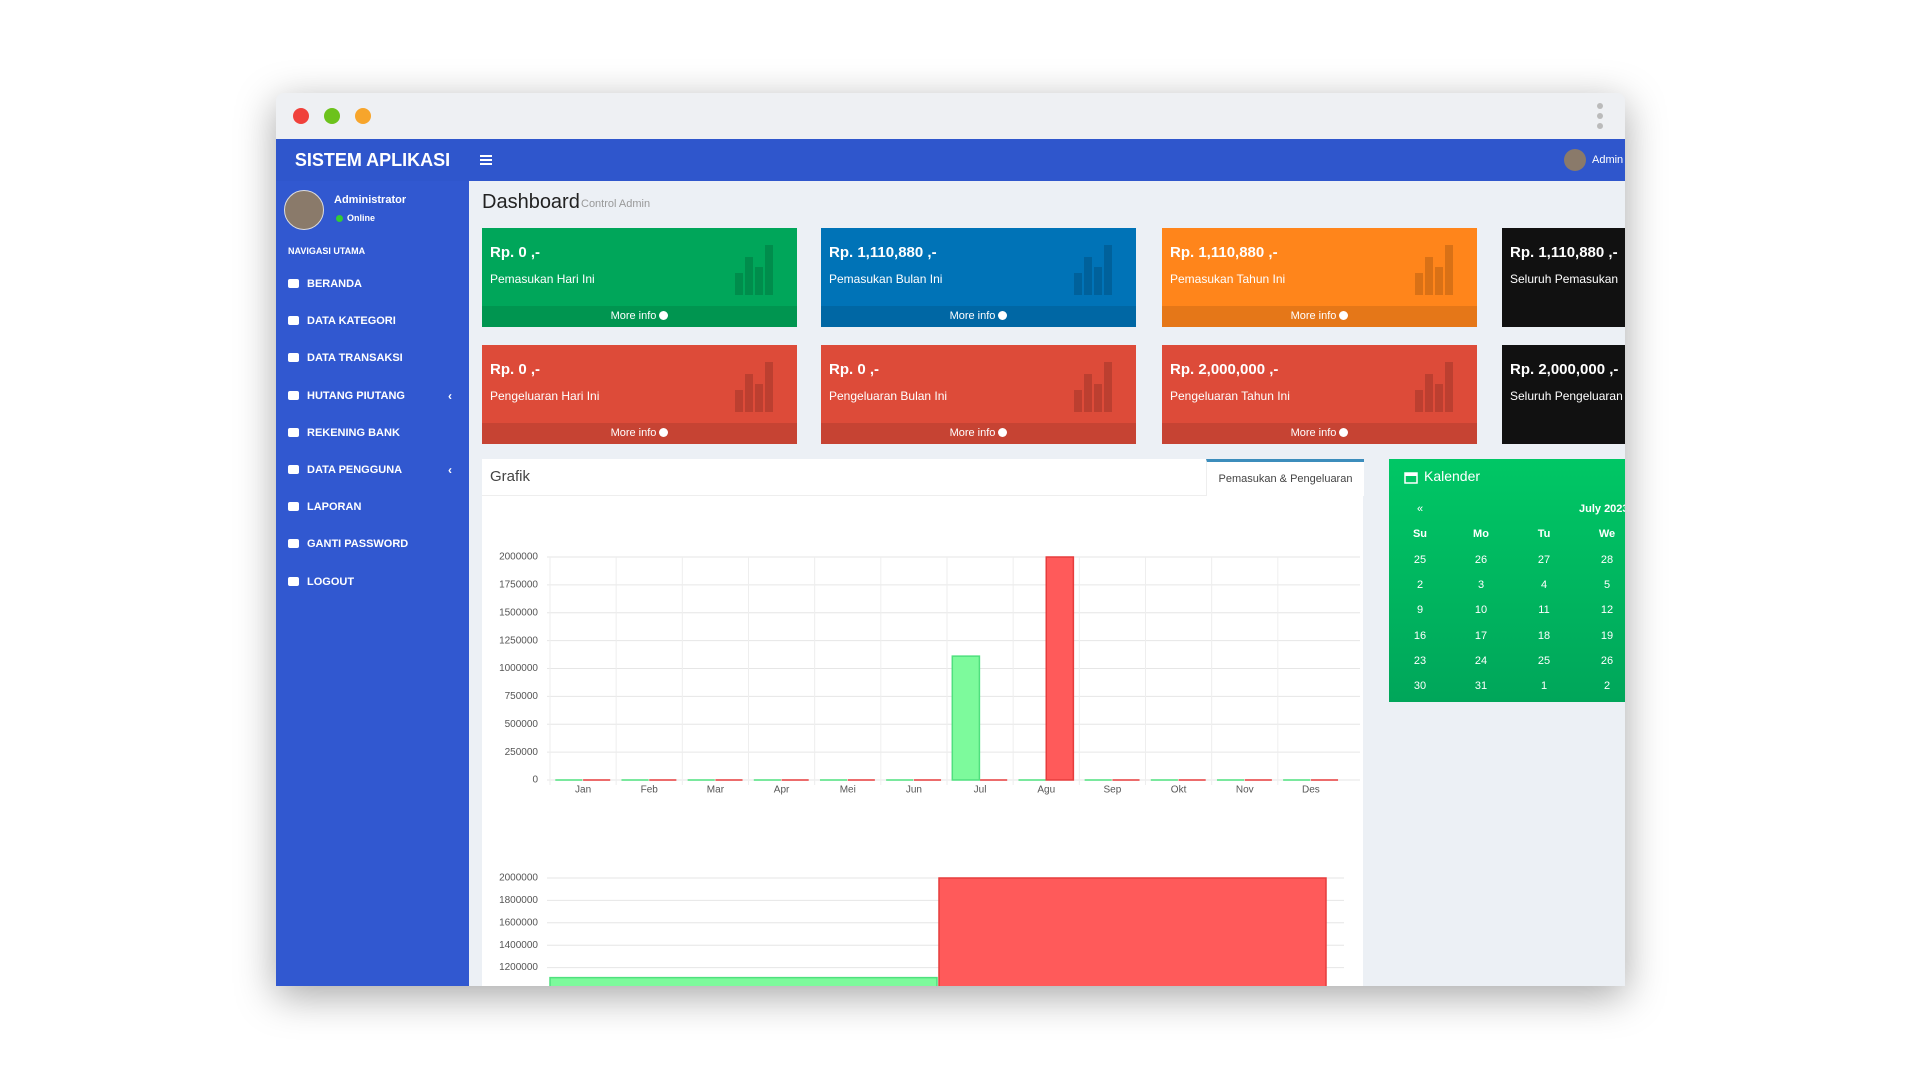  Describe the element at coordinates (372, 358) in the screenshot. I see `menu-item: DATA TRANSAKSI` at that location.